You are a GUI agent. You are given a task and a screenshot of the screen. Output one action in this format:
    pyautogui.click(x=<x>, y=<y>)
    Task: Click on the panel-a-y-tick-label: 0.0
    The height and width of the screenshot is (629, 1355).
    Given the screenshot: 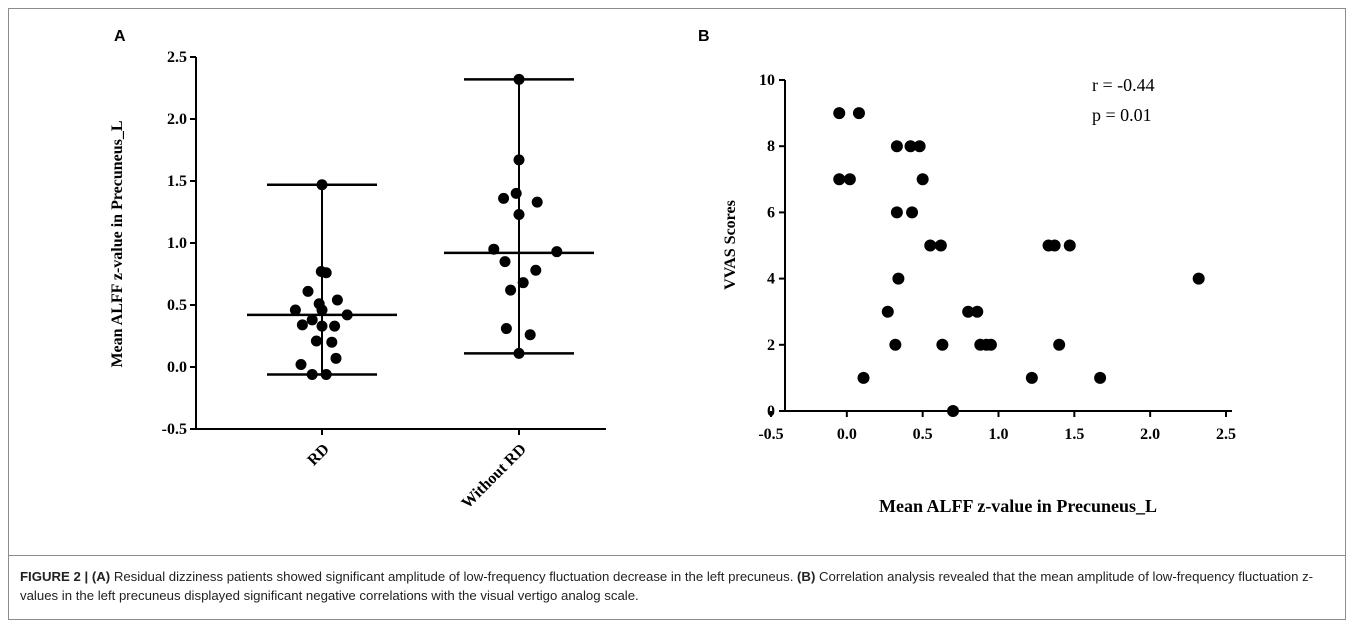 What is the action you would take?
    pyautogui.click(x=177, y=367)
    